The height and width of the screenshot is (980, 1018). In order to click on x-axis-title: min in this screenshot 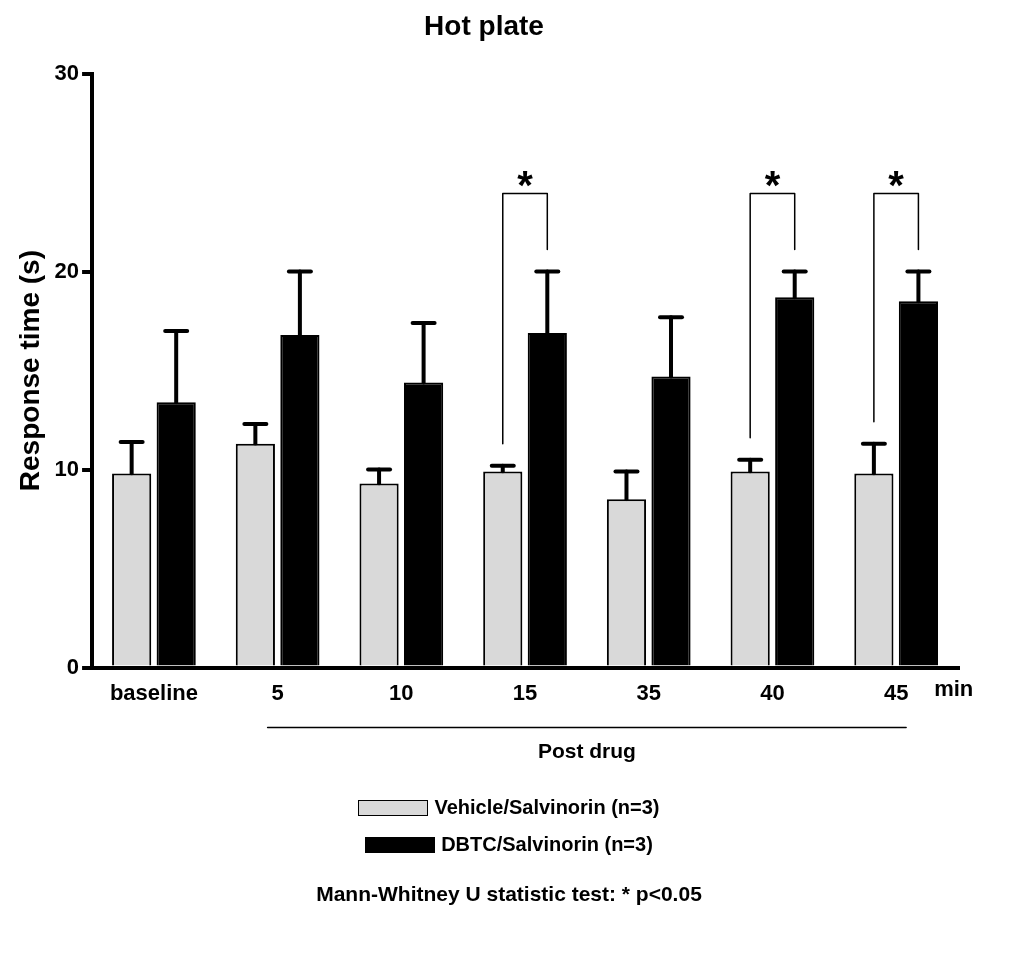, I will do `click(954, 688)`.